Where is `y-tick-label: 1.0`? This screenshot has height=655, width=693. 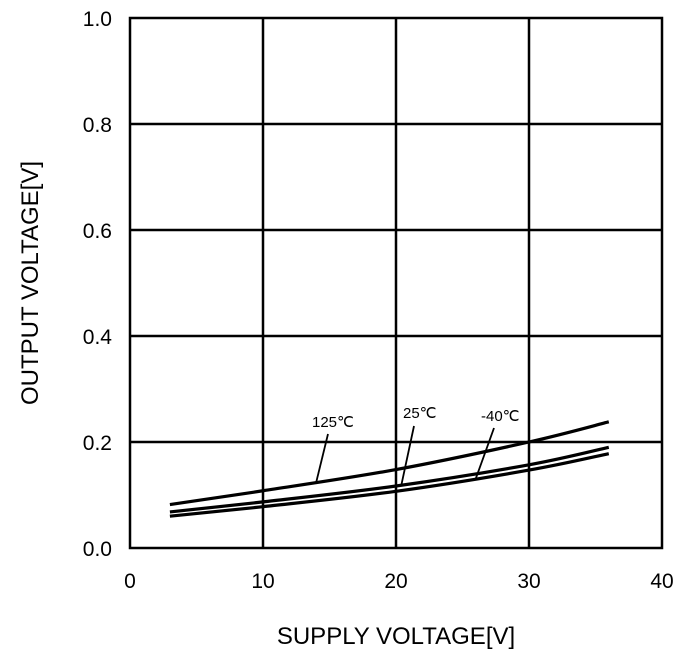
y-tick-label: 1.0 is located at coordinates (97, 19).